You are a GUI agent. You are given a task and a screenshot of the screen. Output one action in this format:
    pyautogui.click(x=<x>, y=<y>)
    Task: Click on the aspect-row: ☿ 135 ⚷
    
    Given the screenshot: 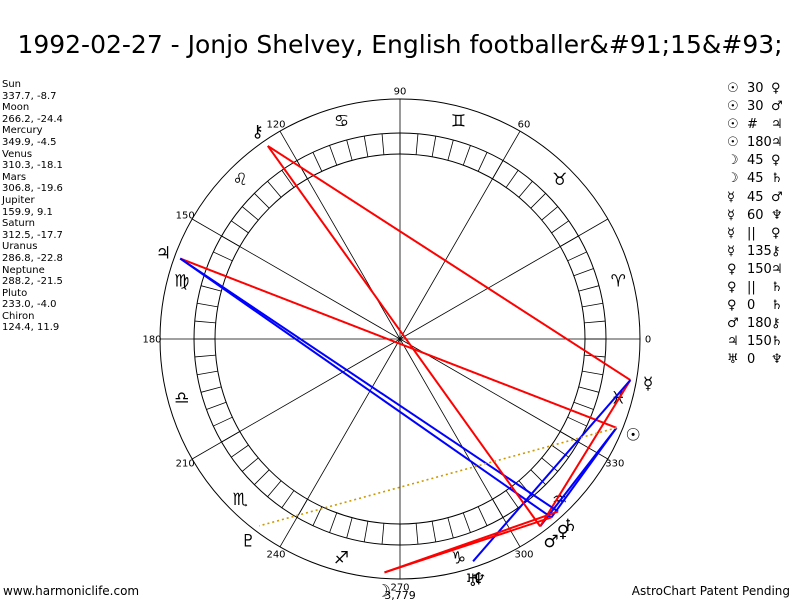 What is the action you would take?
    pyautogui.click(x=763, y=252)
    